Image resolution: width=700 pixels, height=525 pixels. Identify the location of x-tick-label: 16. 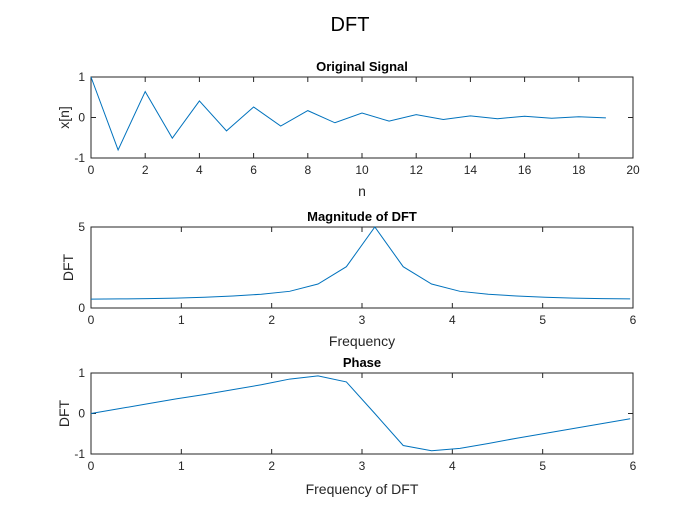
(525, 170).